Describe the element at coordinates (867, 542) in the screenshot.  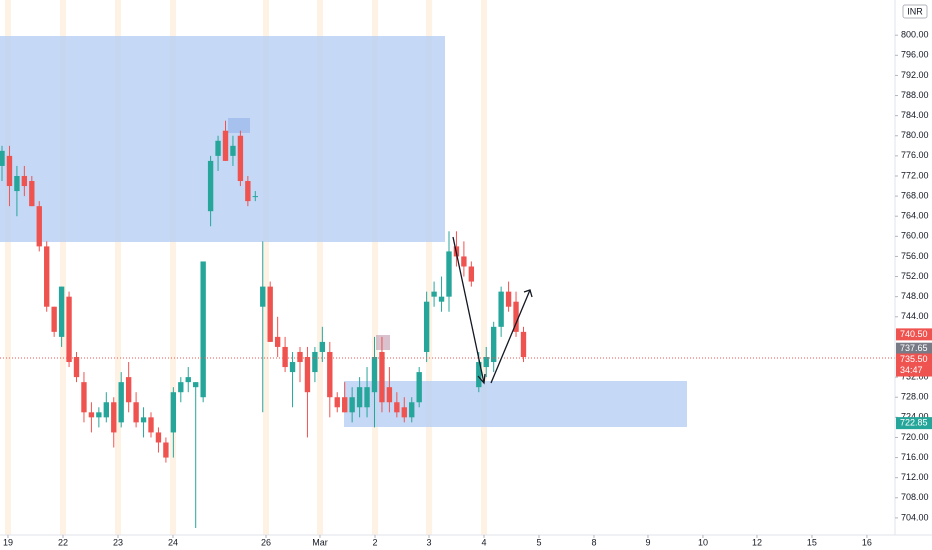
I see `x-tick-label: 16` at that location.